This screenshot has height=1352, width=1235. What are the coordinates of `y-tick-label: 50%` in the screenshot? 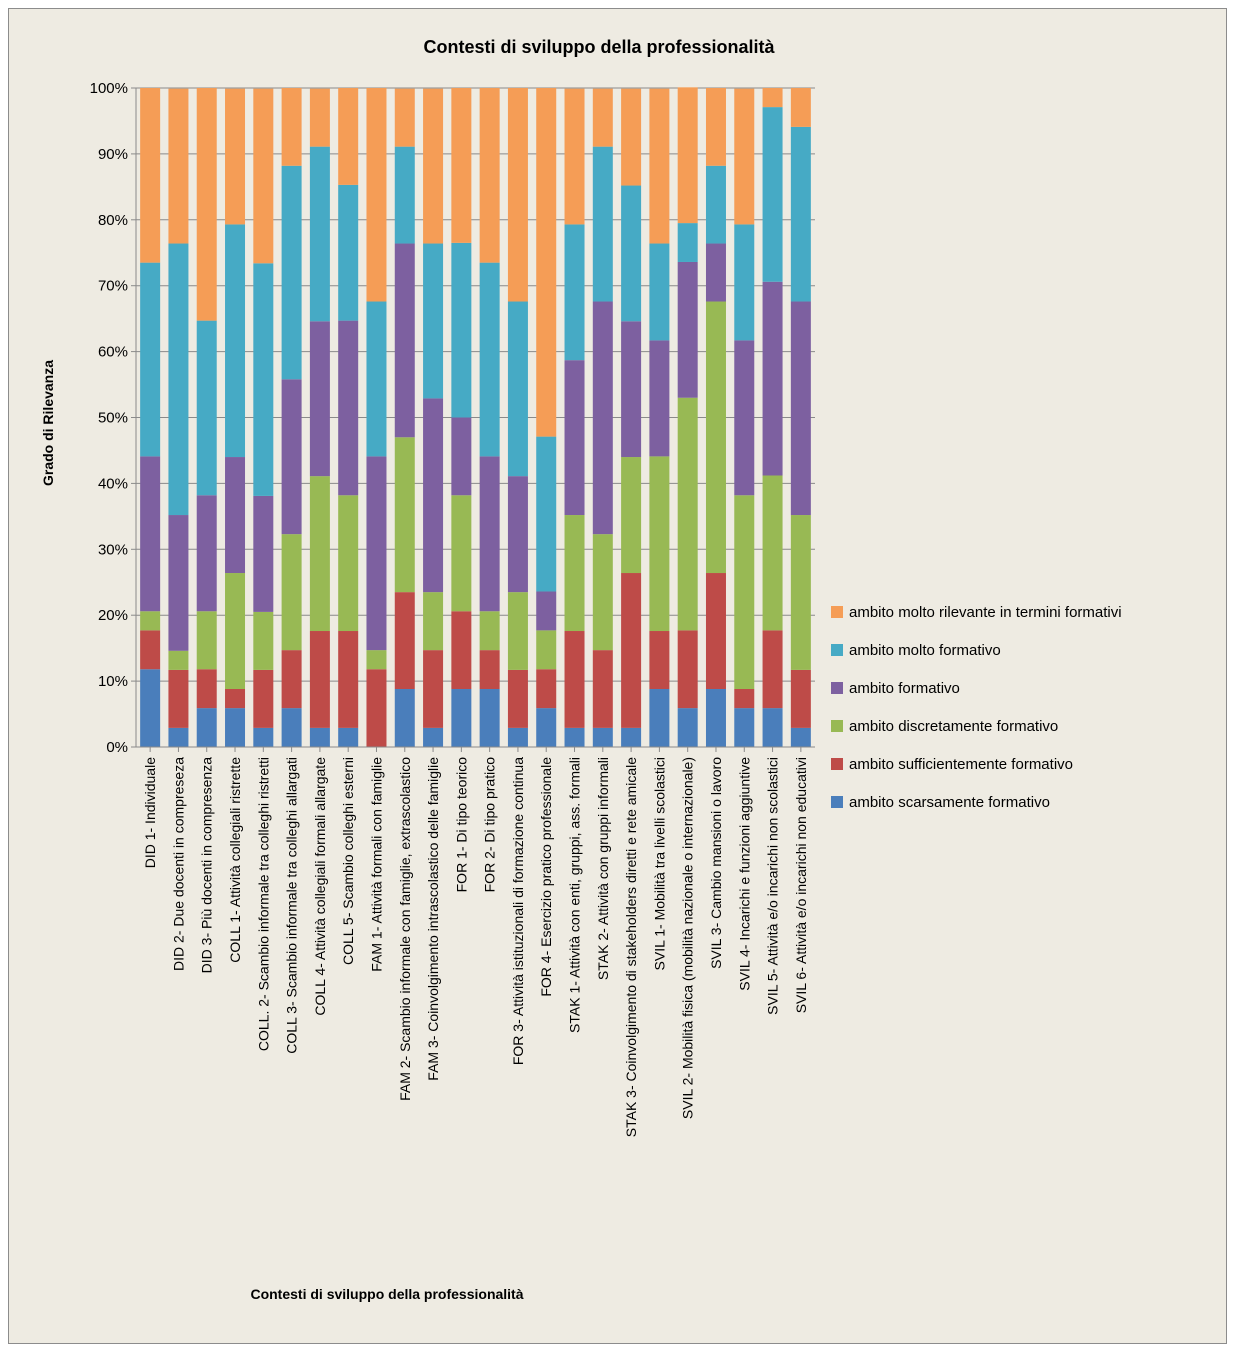 It's located at (113, 418).